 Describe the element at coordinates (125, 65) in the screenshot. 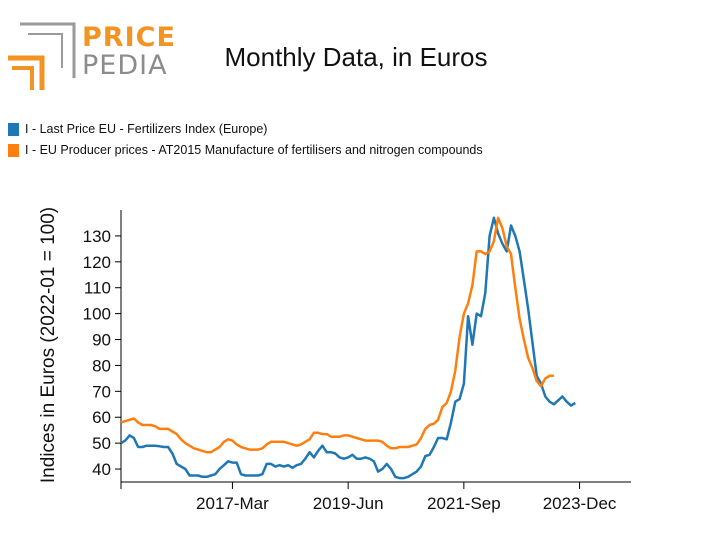

I see `logo-text-pedia: PEDIA` at that location.